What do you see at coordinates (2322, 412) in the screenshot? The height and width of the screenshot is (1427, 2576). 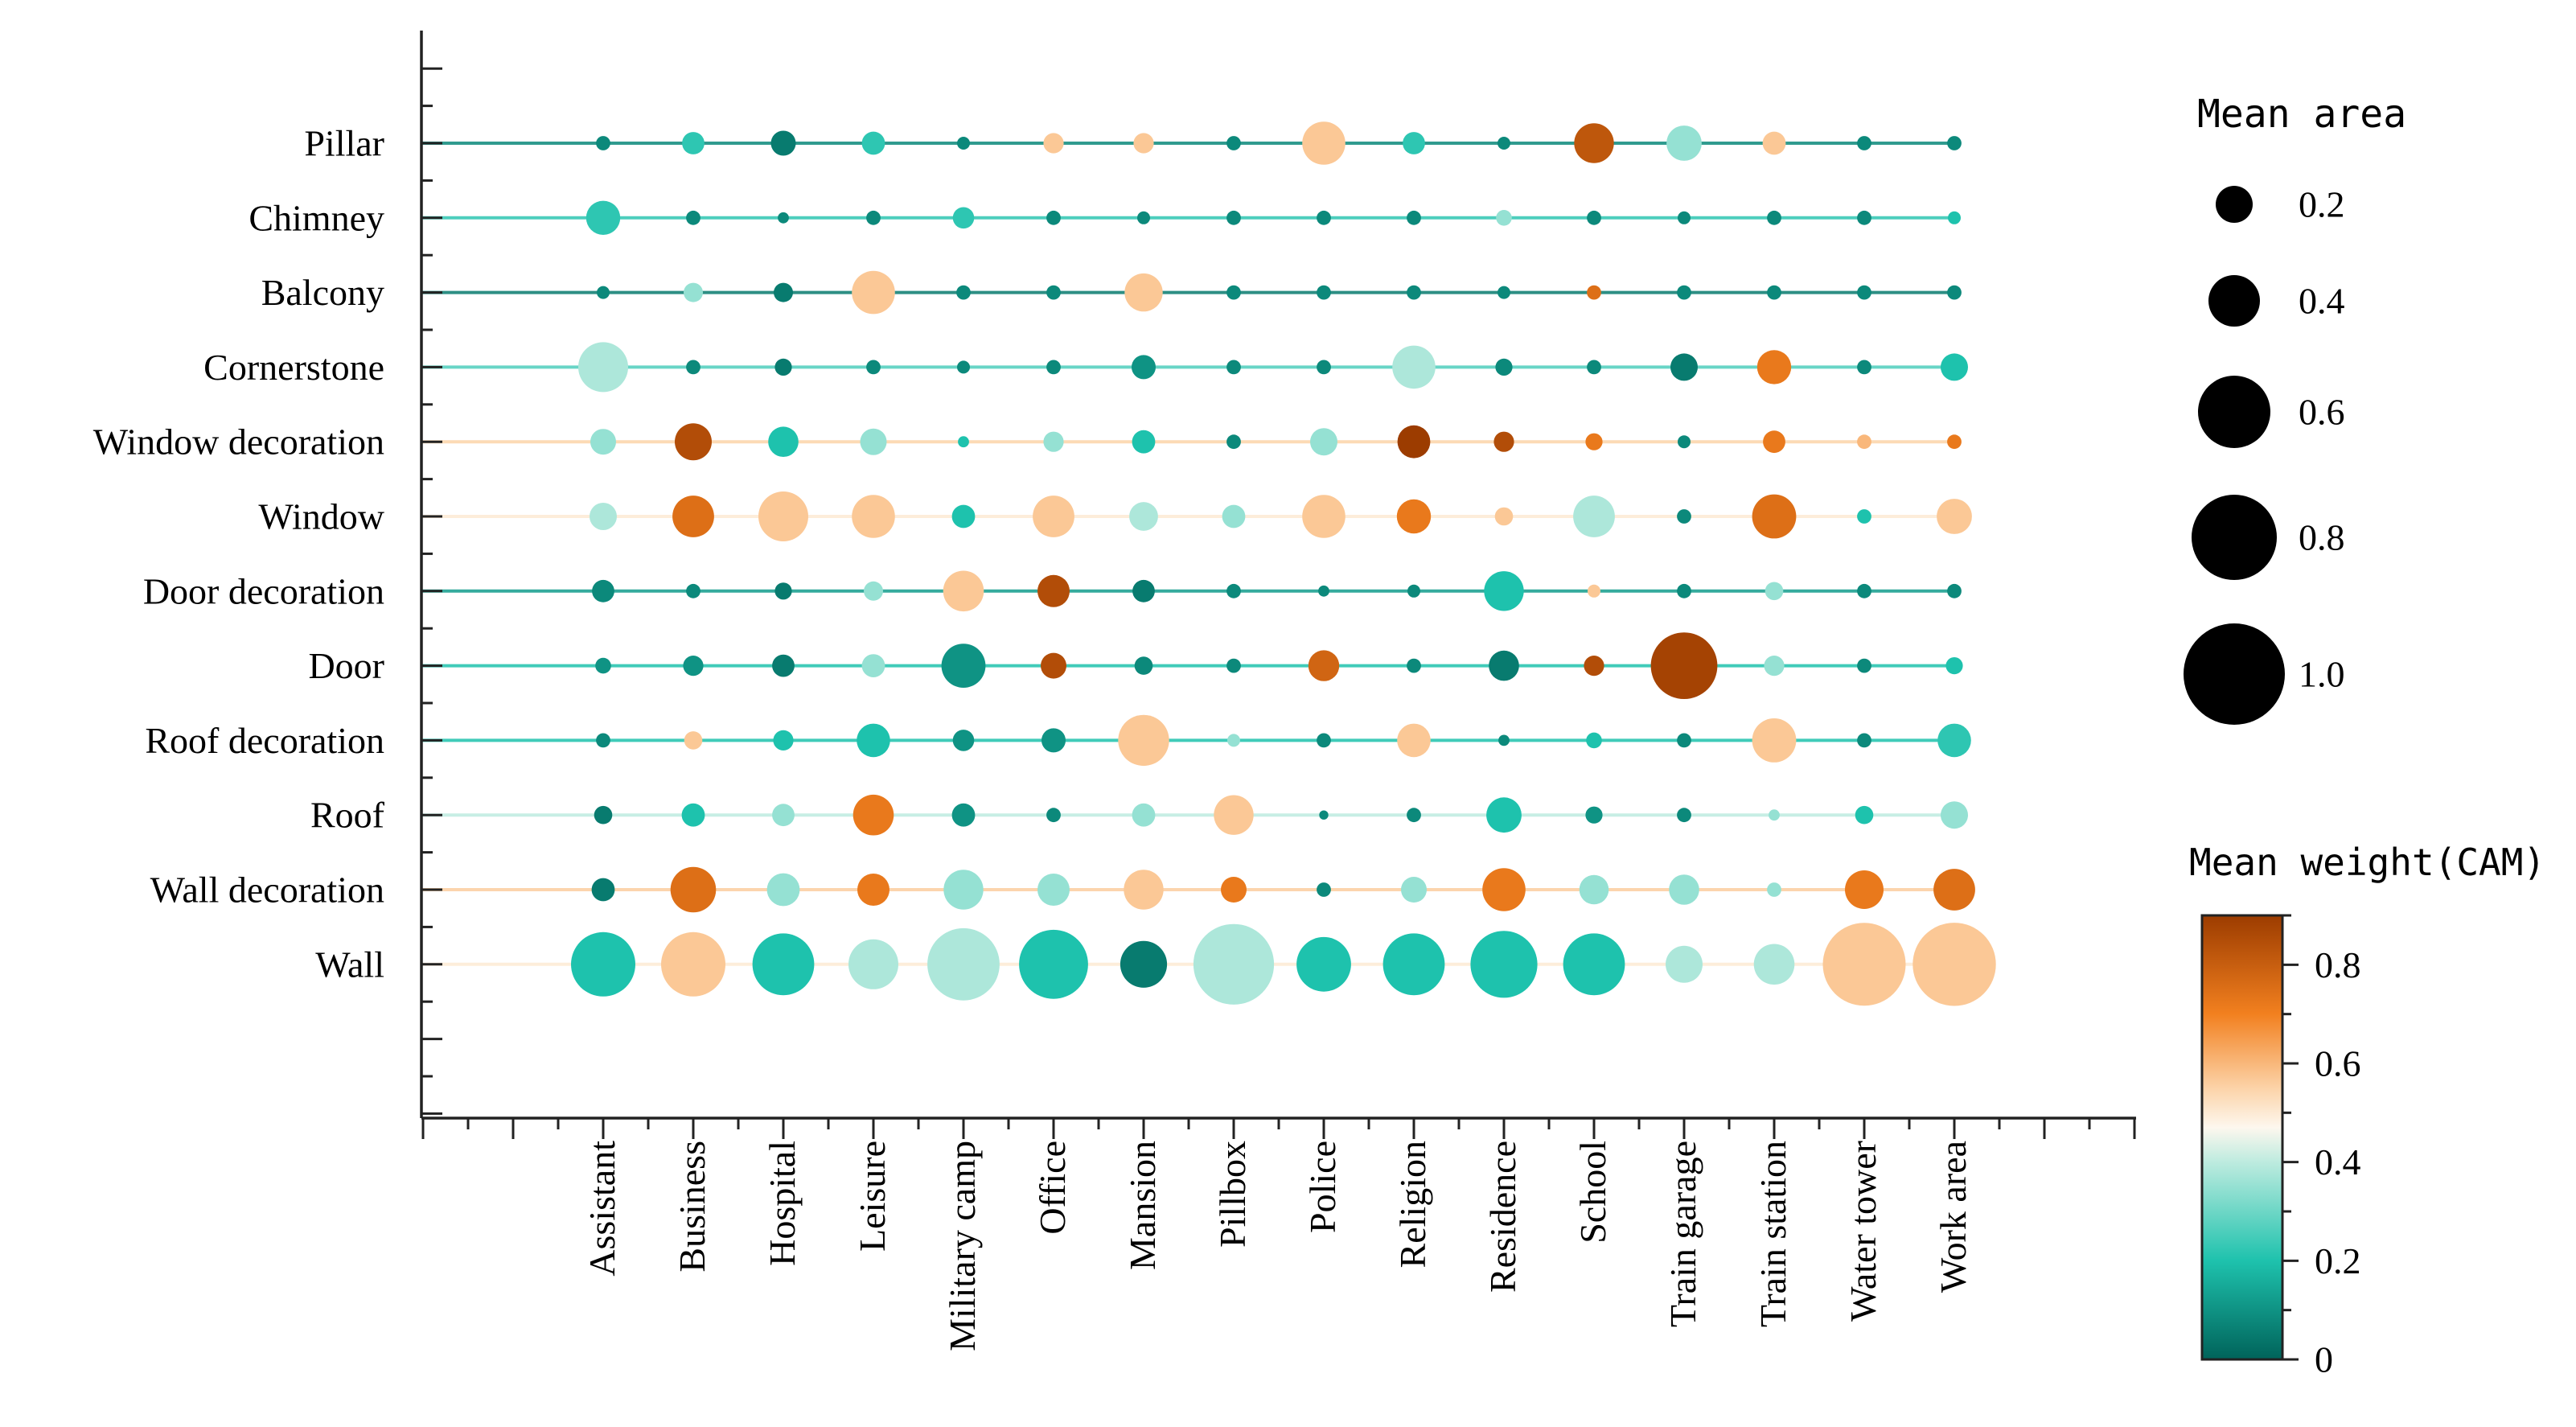 I see `size-legend-label: 0.6` at bounding box center [2322, 412].